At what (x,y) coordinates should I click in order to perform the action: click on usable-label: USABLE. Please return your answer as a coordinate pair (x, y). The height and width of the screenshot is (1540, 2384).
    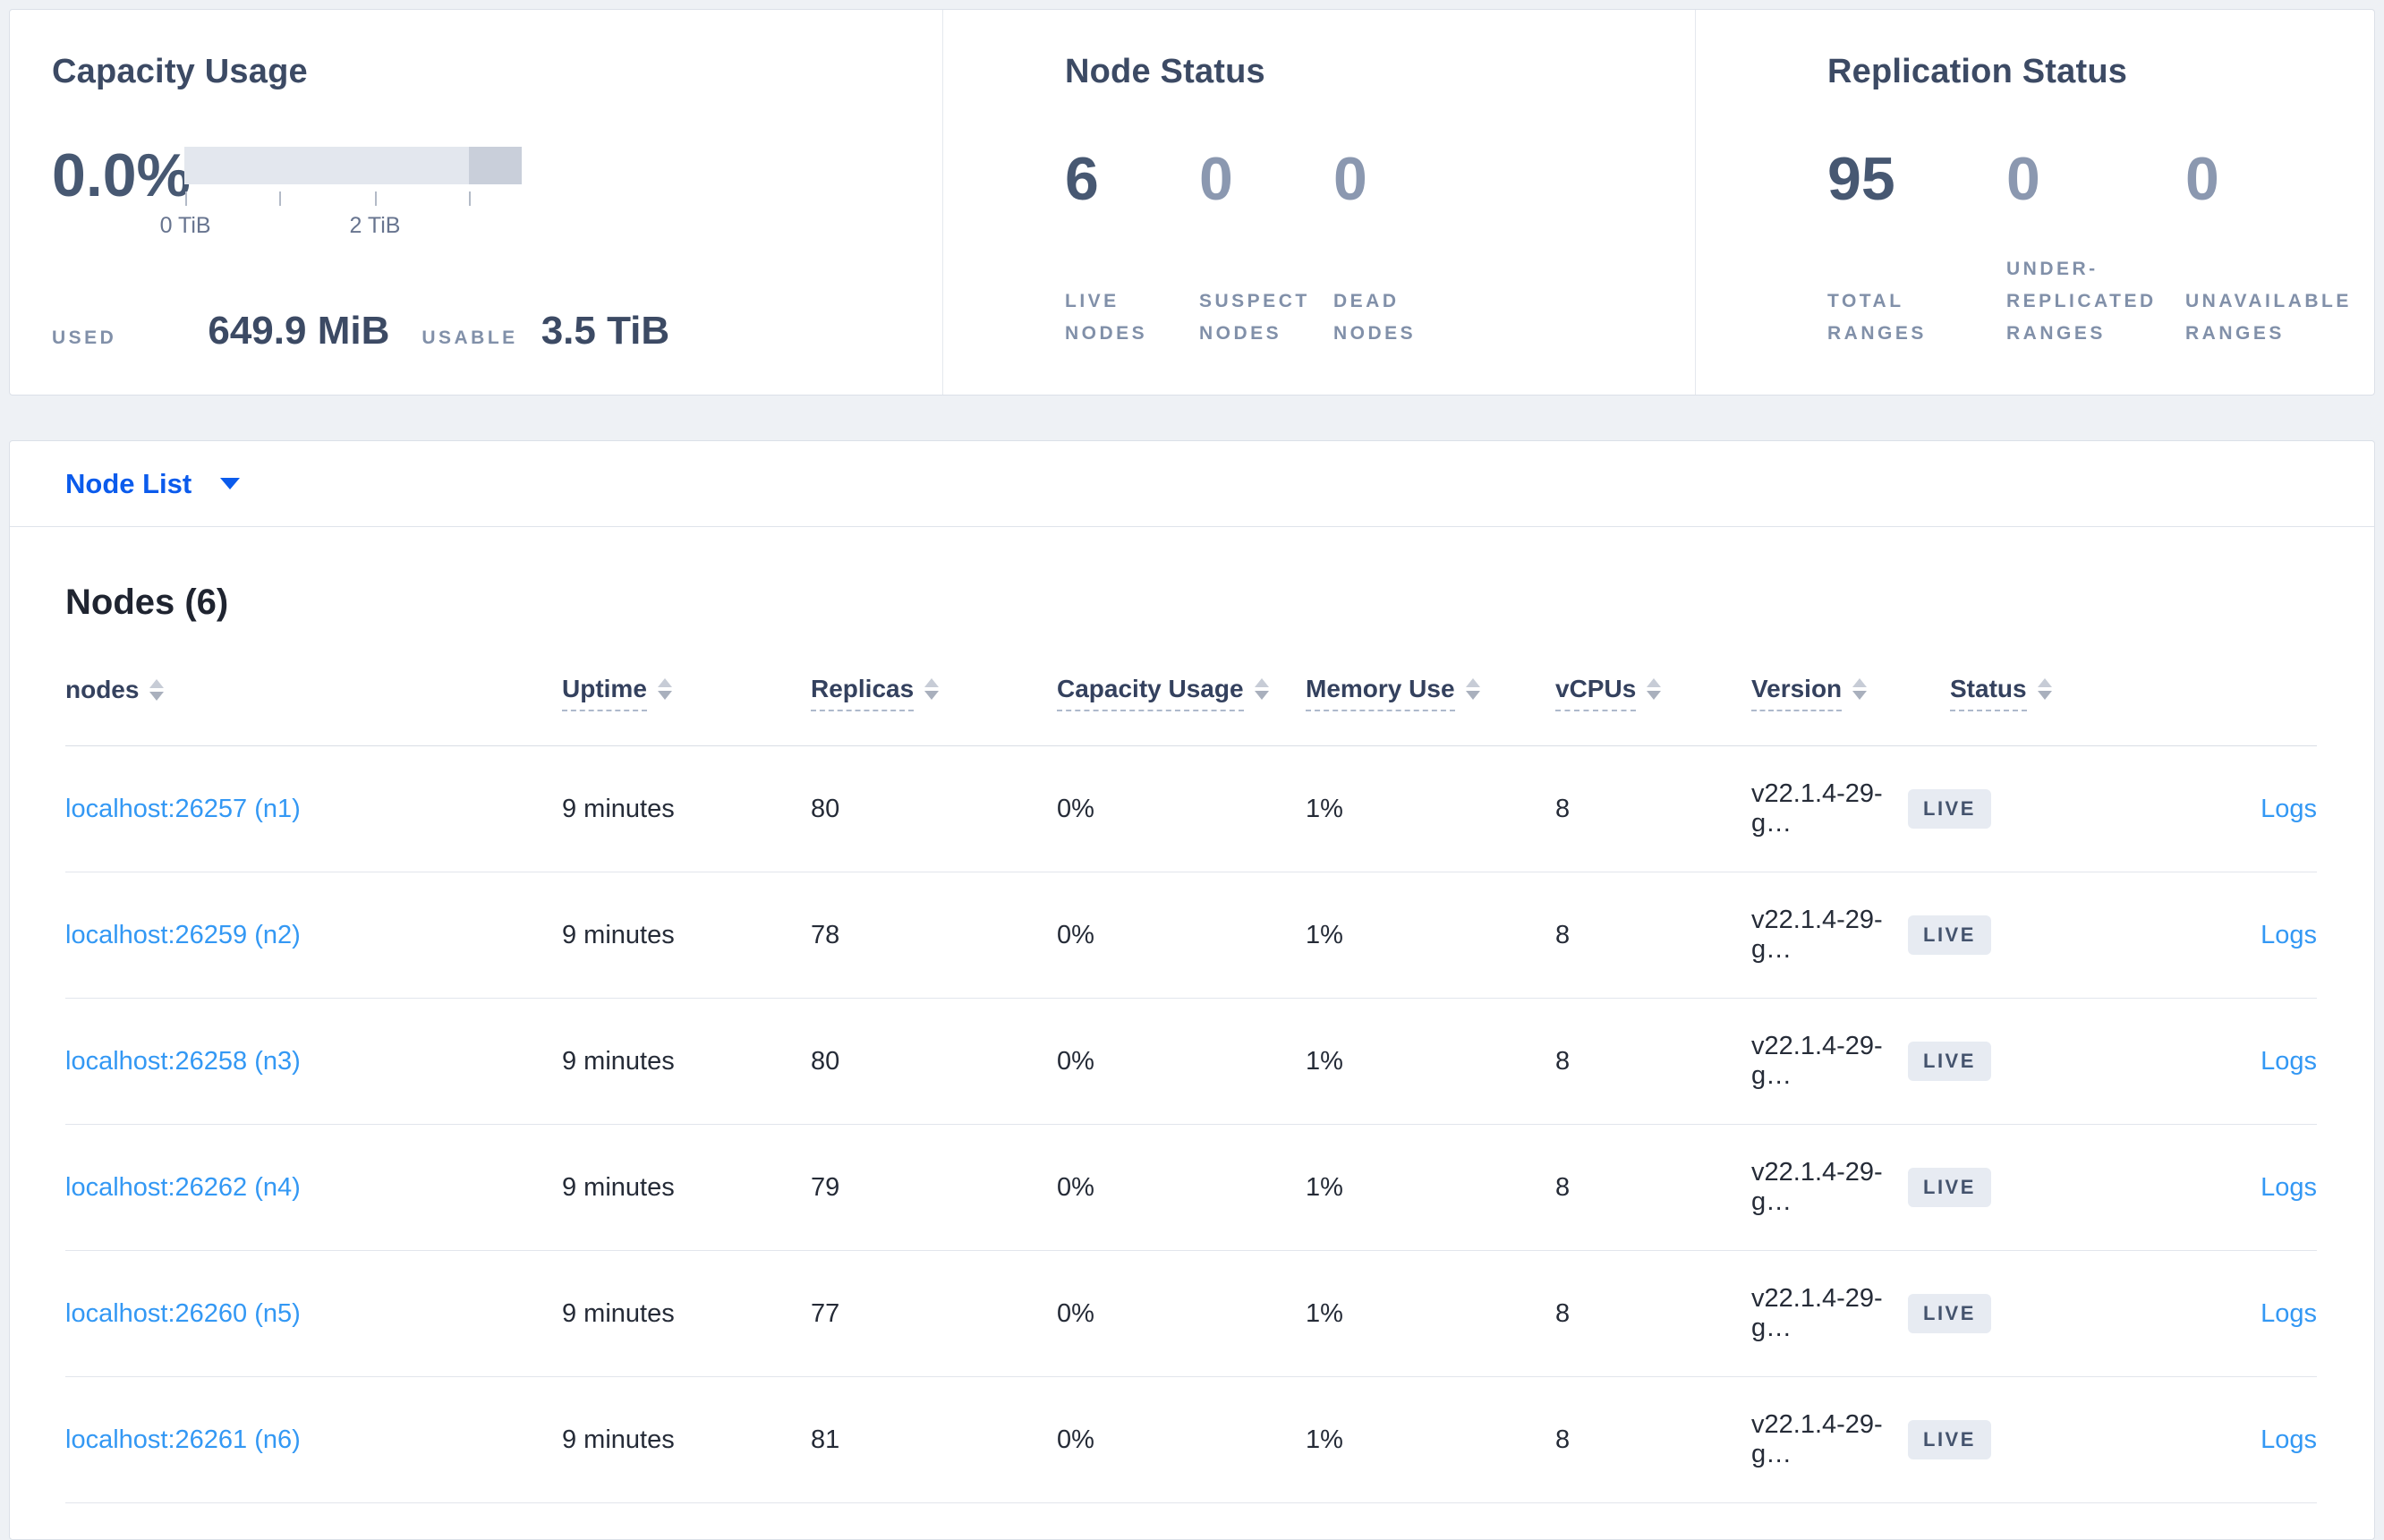
    Looking at the image, I should click on (469, 338).